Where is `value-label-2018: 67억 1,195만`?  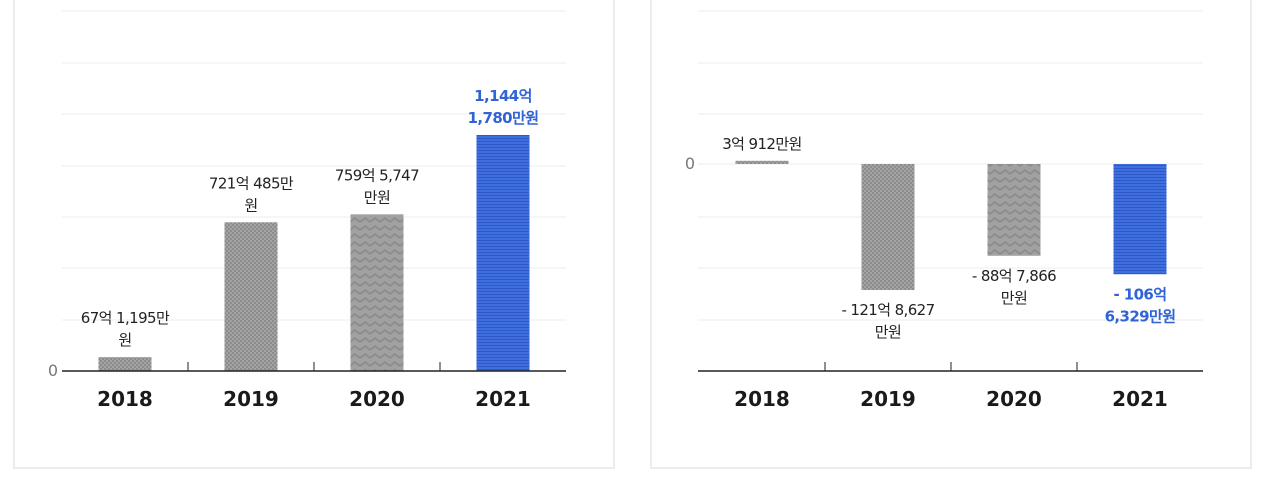
value-label-2018: 67억 1,195만 is located at coordinates (125, 318).